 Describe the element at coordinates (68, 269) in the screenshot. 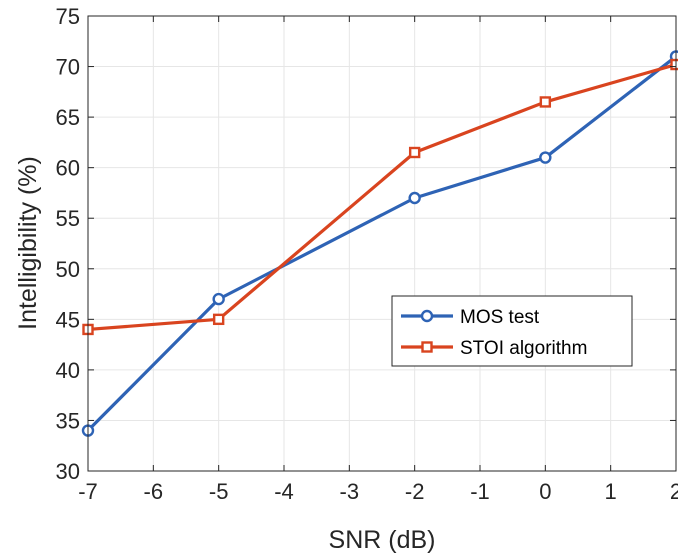

I see `y-tick-label: 50` at that location.